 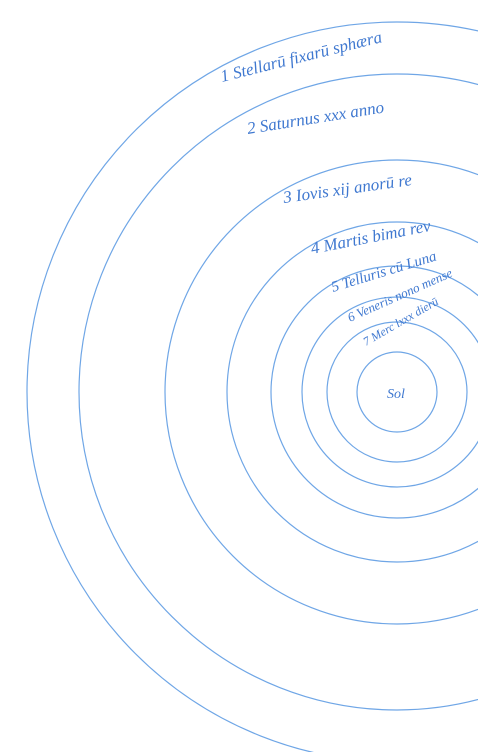 I want to click on orbit-label: 4 Martis bima rev, so click(x=371, y=237).